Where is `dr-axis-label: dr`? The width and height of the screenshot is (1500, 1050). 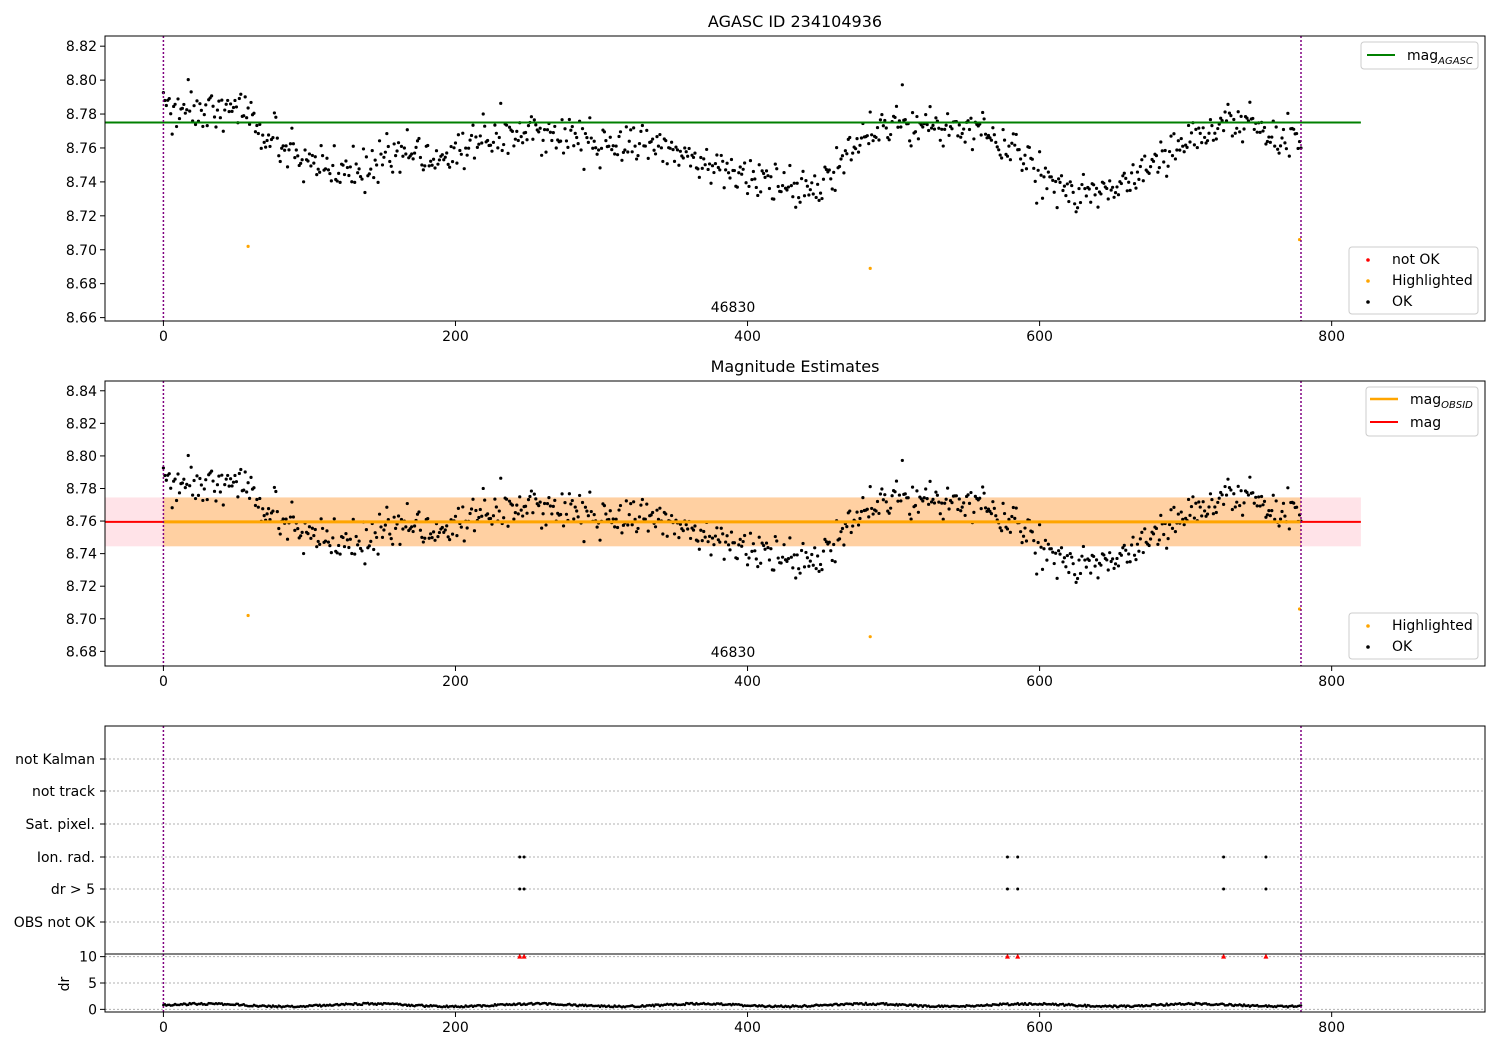 dr-axis-label: dr is located at coordinates (65, 983).